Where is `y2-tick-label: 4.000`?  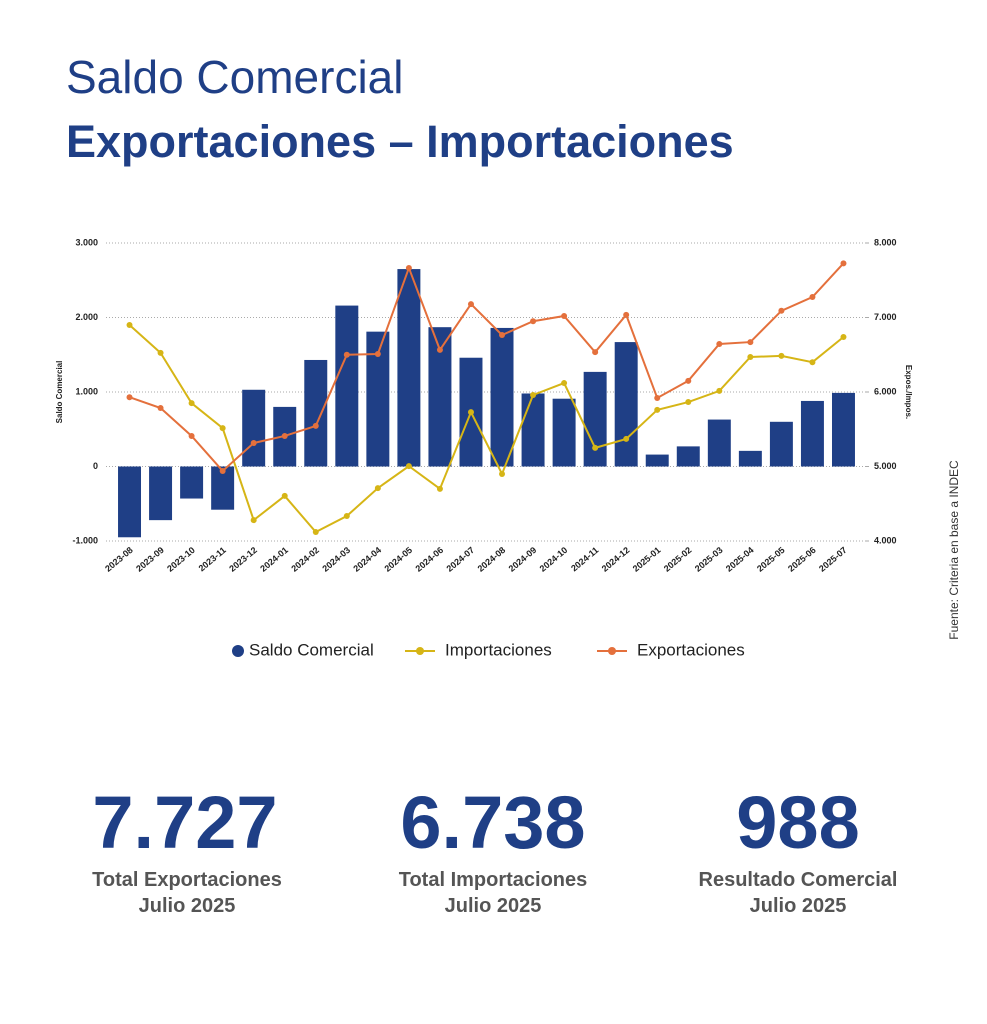 y2-tick-label: 4.000 is located at coordinates (885, 540).